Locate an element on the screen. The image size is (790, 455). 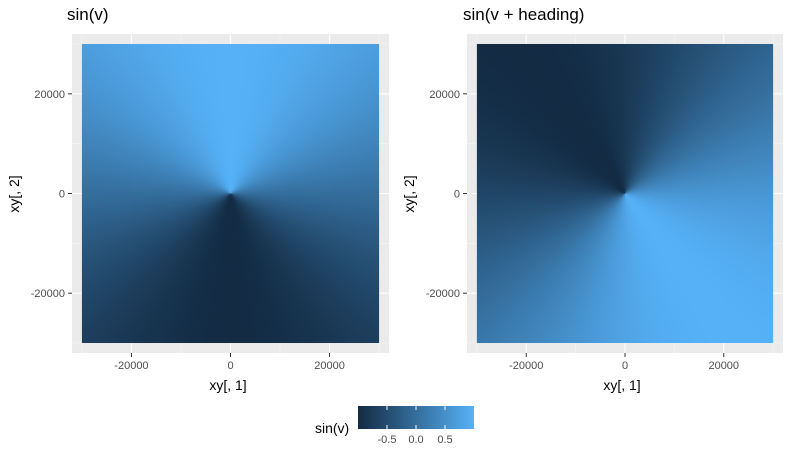
legend-colorbar is located at coordinates (416, 417).